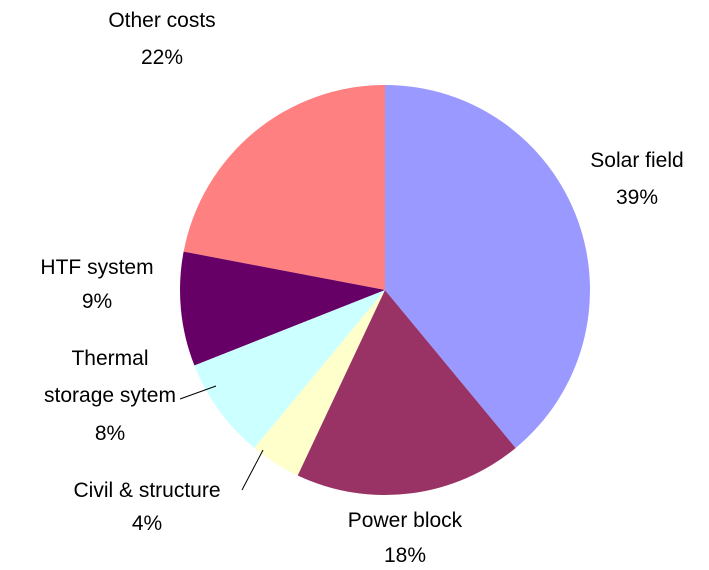 The image size is (709, 570). Describe the element at coordinates (637, 160) in the screenshot. I see `category-label: Solar field` at that location.